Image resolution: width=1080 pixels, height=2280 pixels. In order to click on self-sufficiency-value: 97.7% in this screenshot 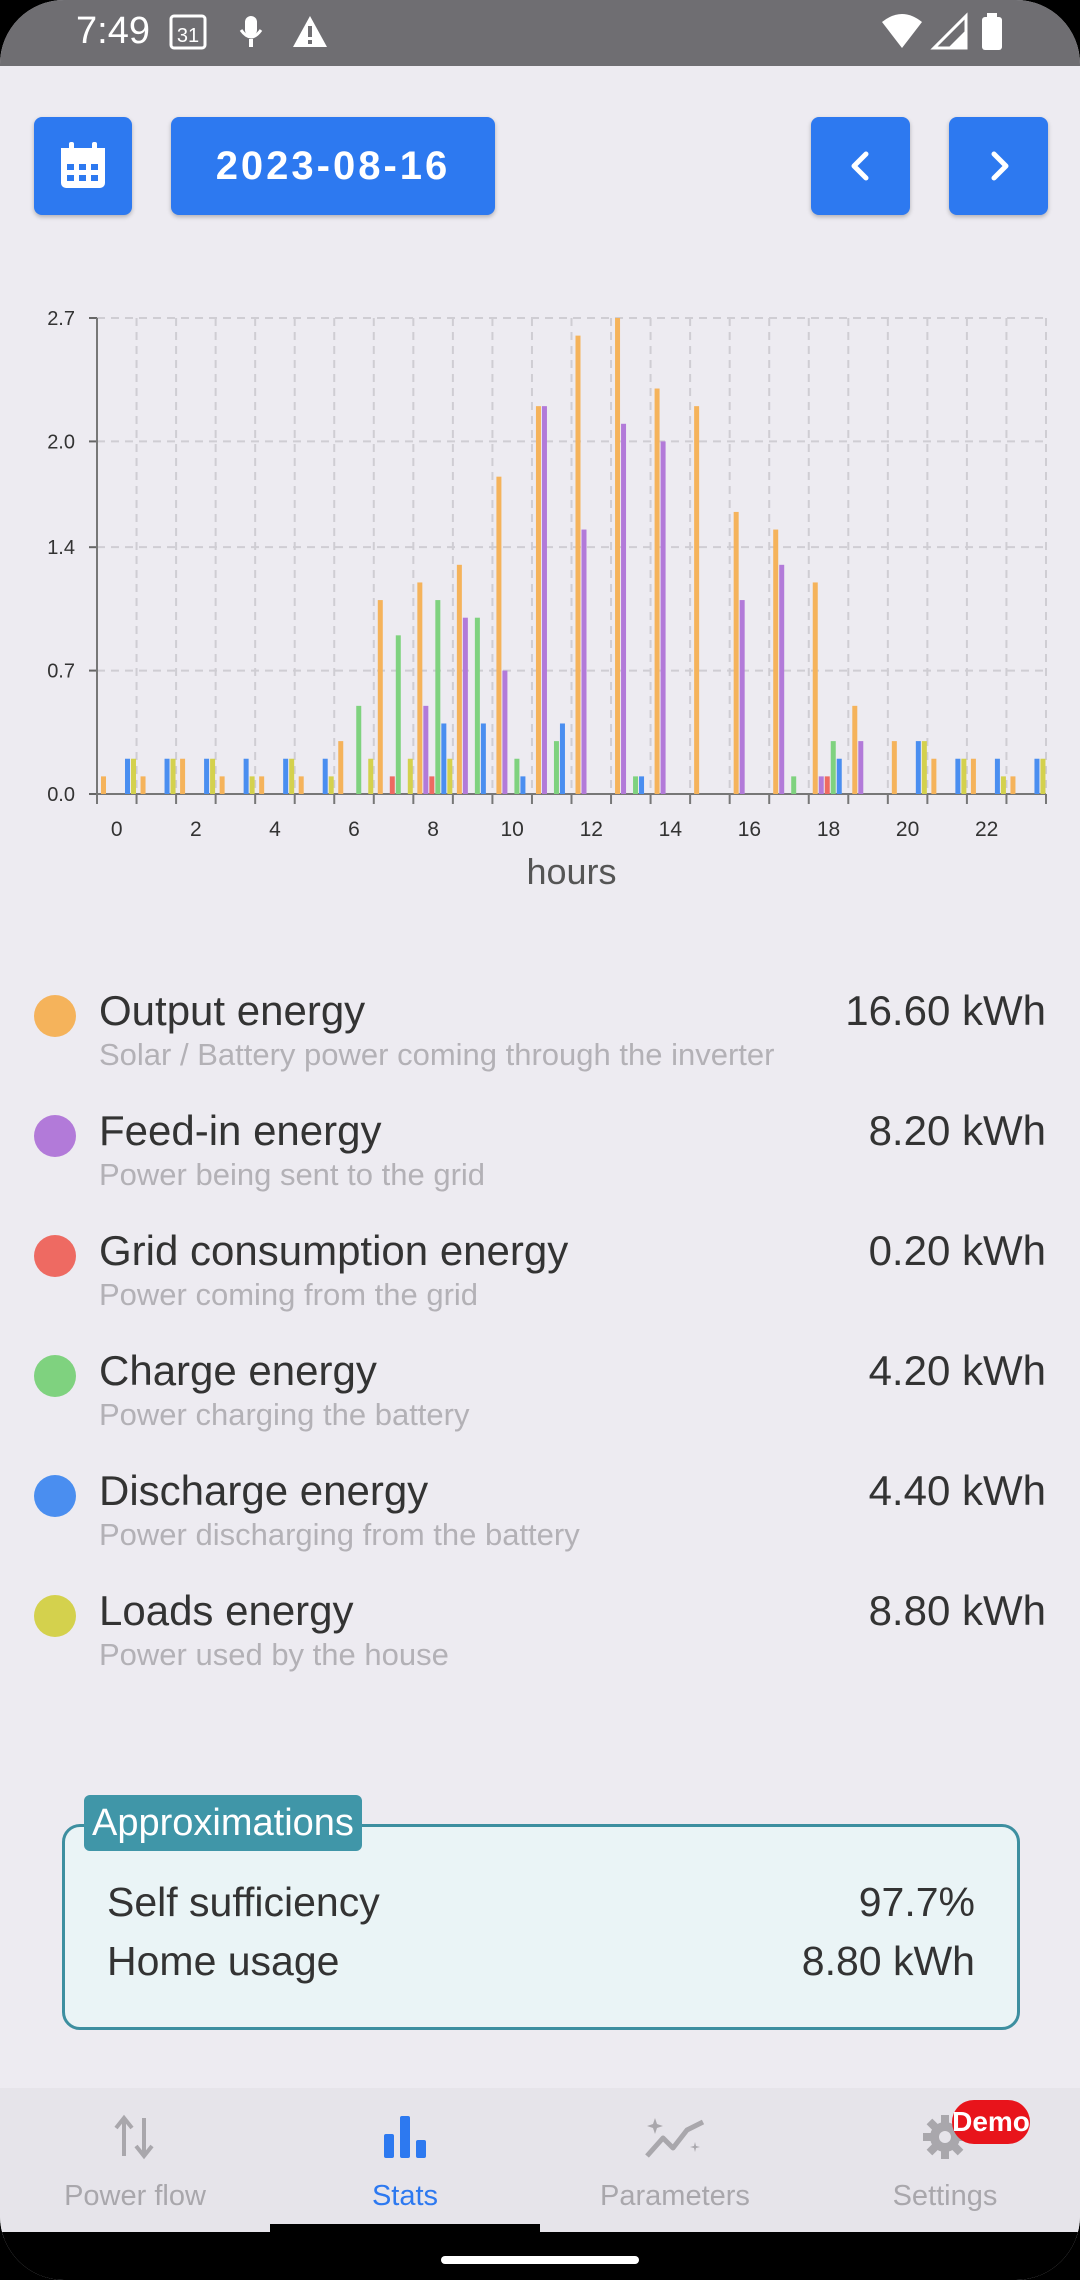, I will do `click(916, 1902)`.